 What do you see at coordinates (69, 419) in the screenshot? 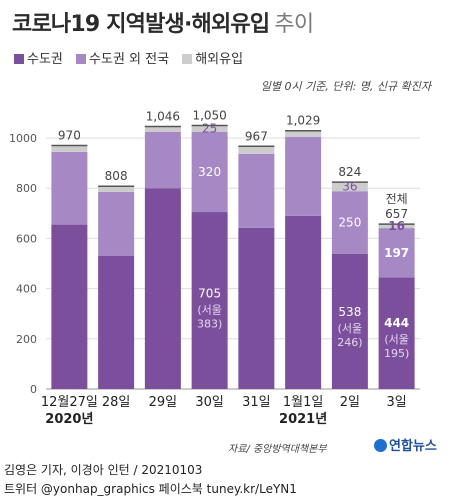
I see `year-label: 2020년` at bounding box center [69, 419].